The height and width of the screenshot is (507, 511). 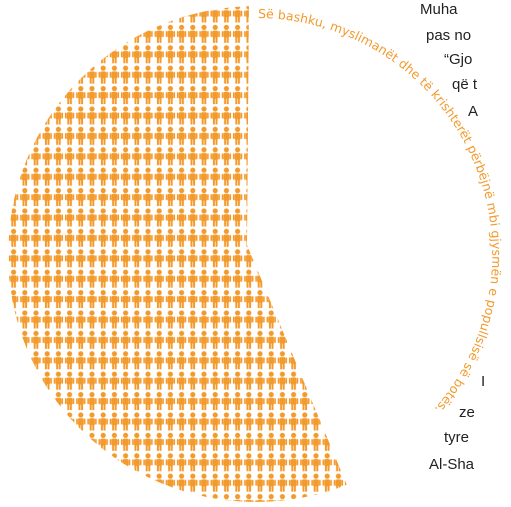 What do you see at coordinates (452, 464) in the screenshot?
I see `side-line: Al-Sha` at bounding box center [452, 464].